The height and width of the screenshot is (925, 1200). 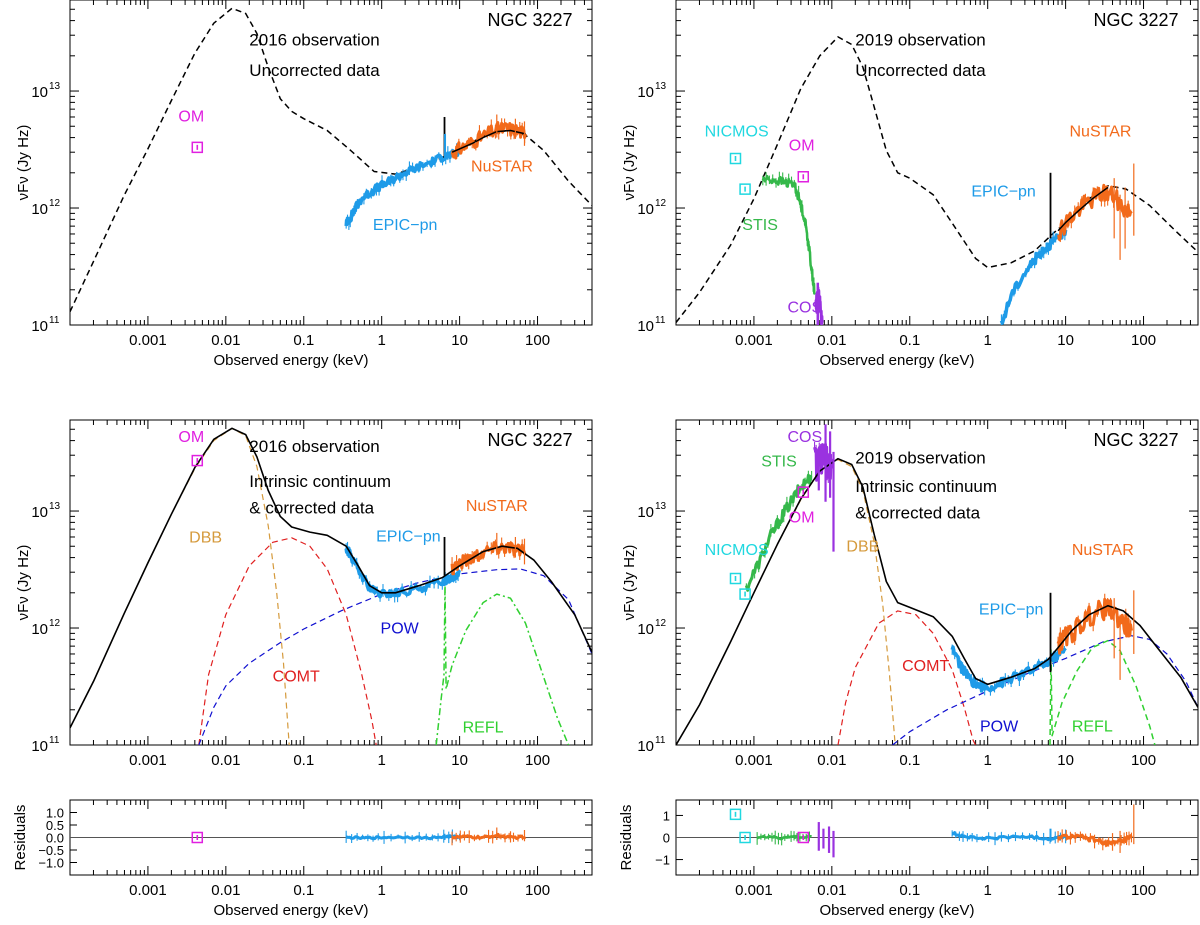 I want to click on series-stis, so click(x=778, y=532).